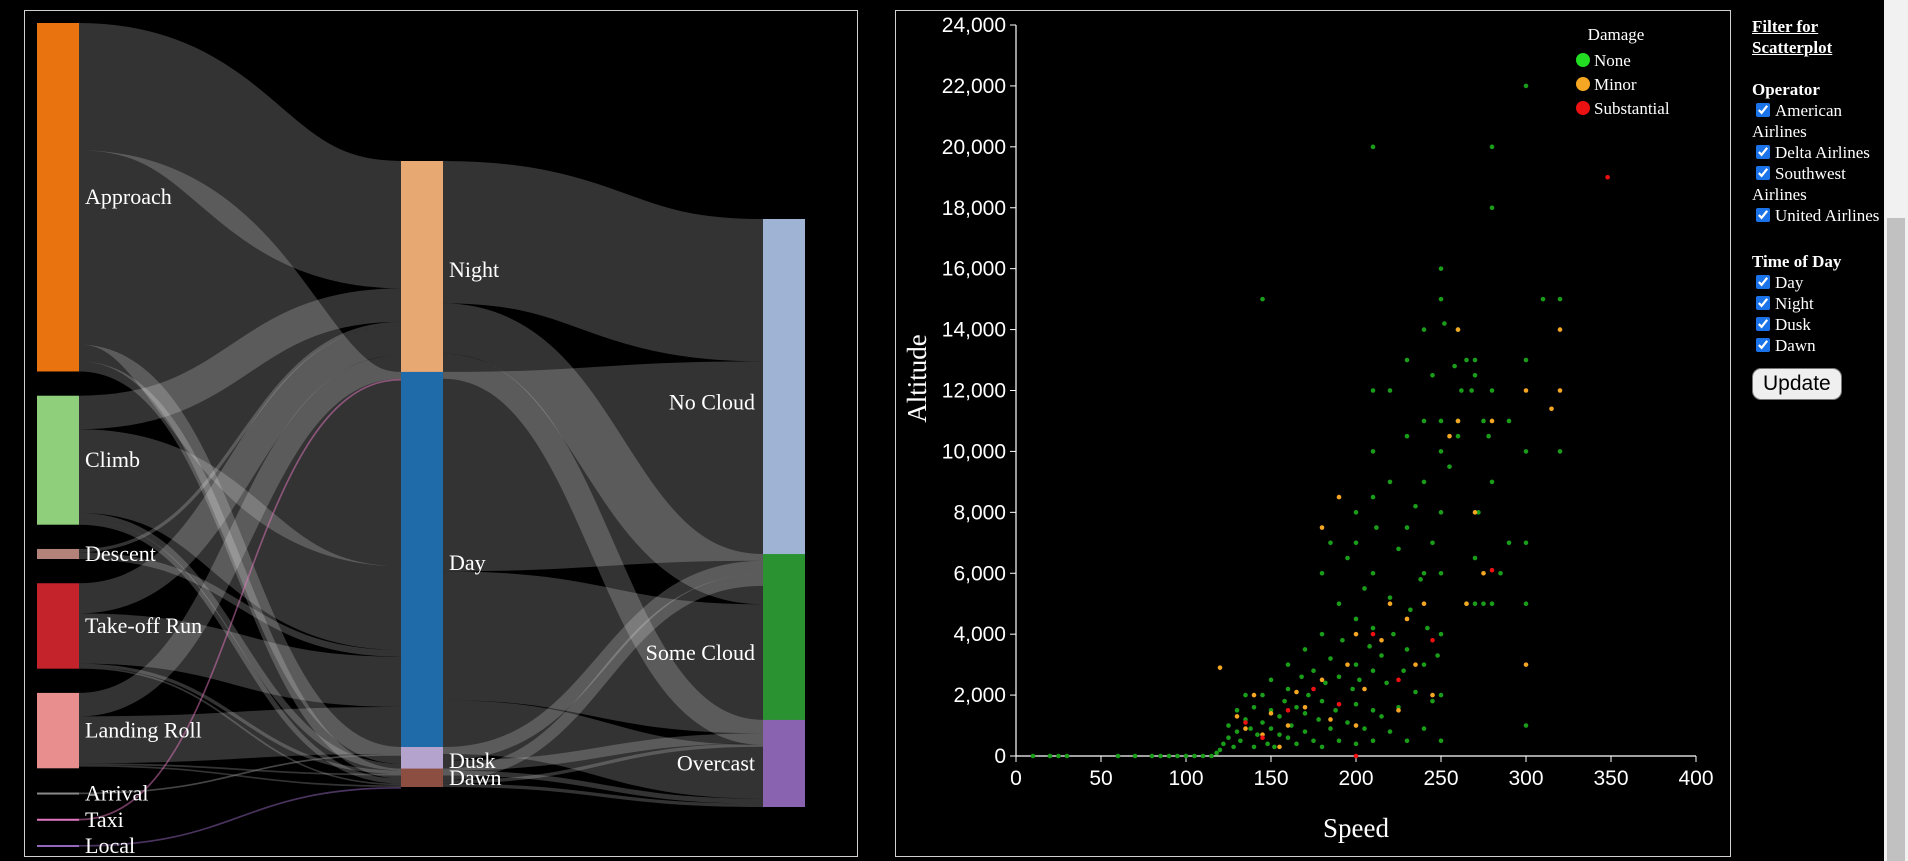  What do you see at coordinates (58, 197) in the screenshot?
I see `sankey-node-approach` at bounding box center [58, 197].